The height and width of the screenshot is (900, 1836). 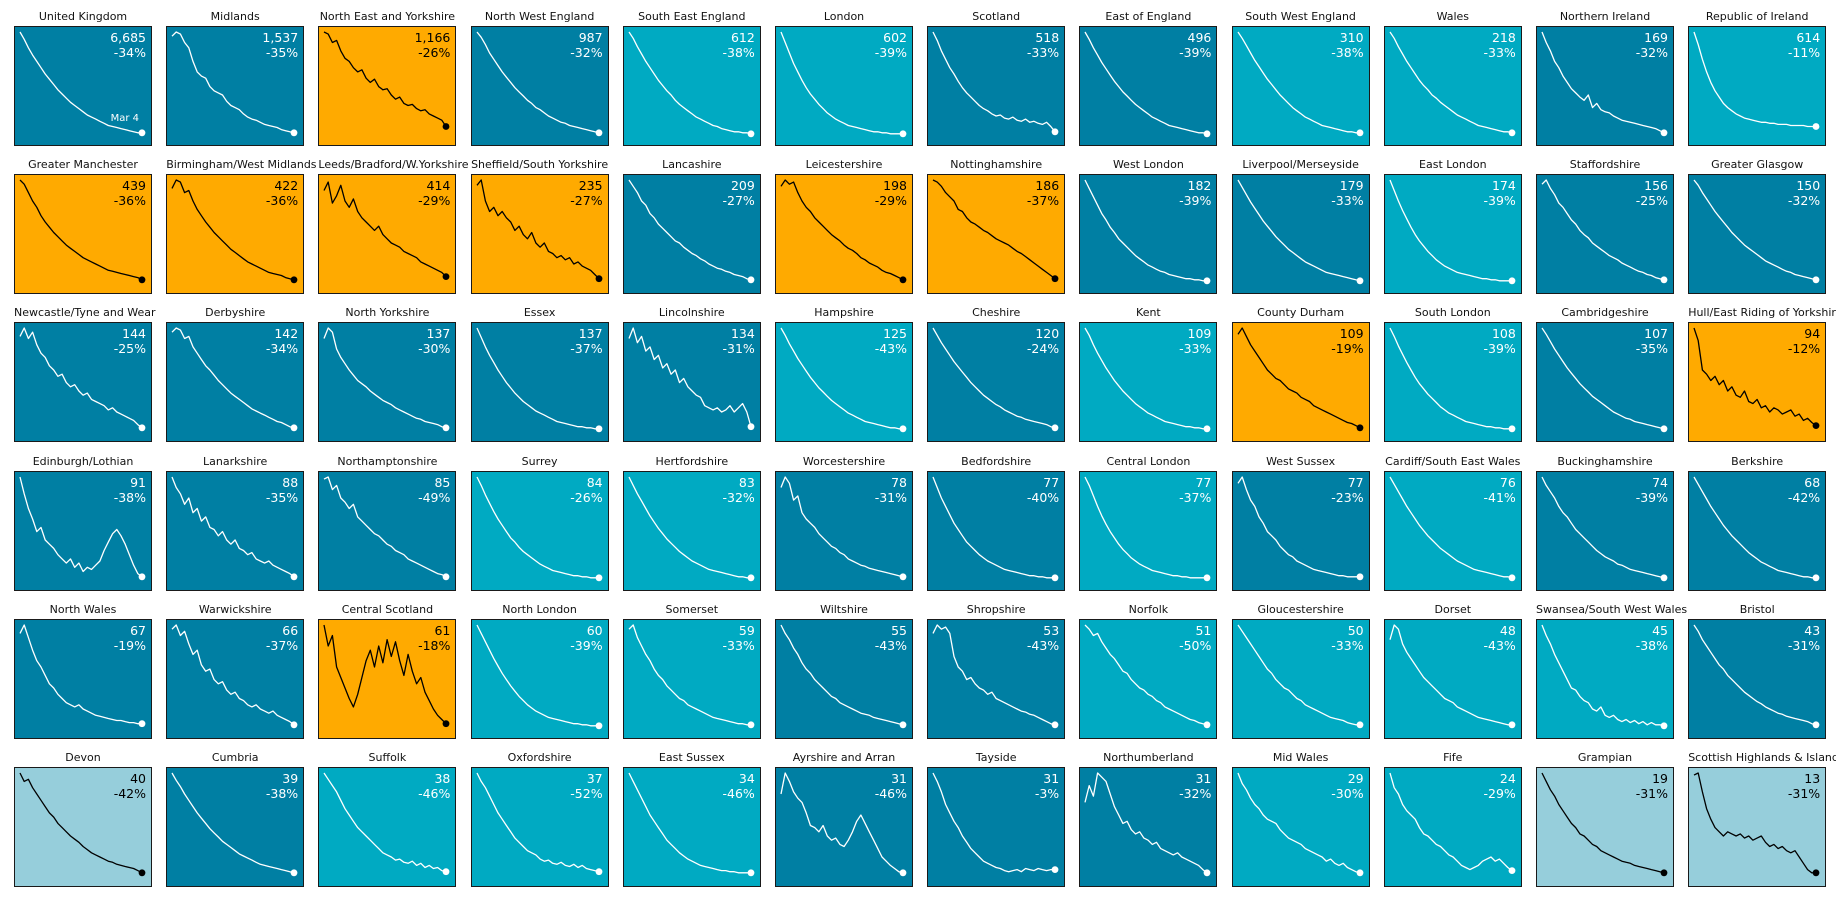 What do you see at coordinates (539, 827) in the screenshot?
I see `panel-plot-area: 37 -52%` at bounding box center [539, 827].